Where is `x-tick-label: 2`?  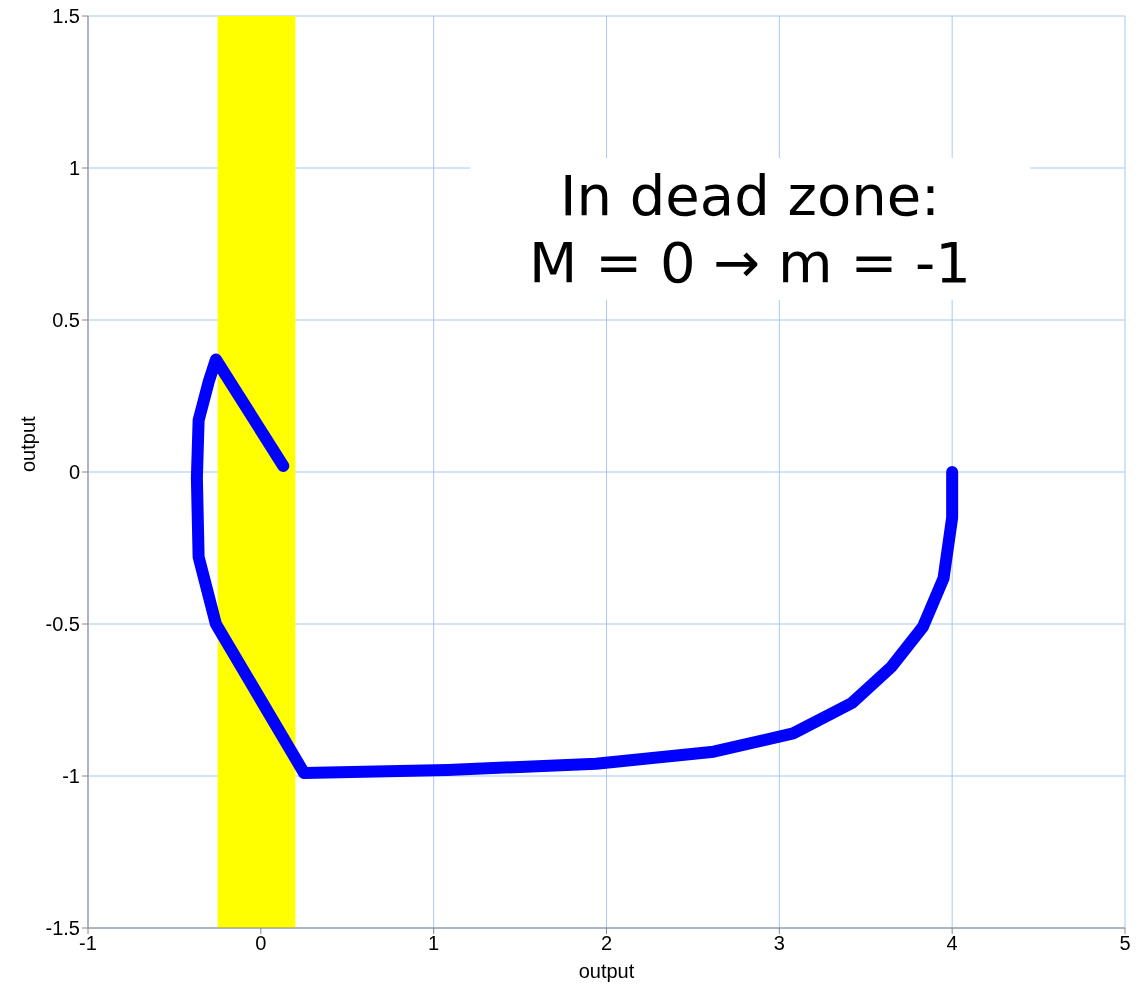
x-tick-label: 2 is located at coordinates (606, 943).